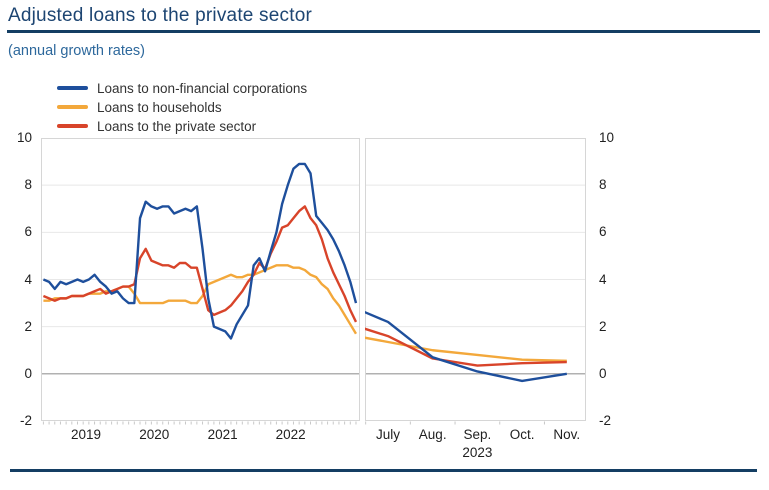 The image size is (769, 490). I want to click on nfc-line-swatch-icon, so click(72, 88).